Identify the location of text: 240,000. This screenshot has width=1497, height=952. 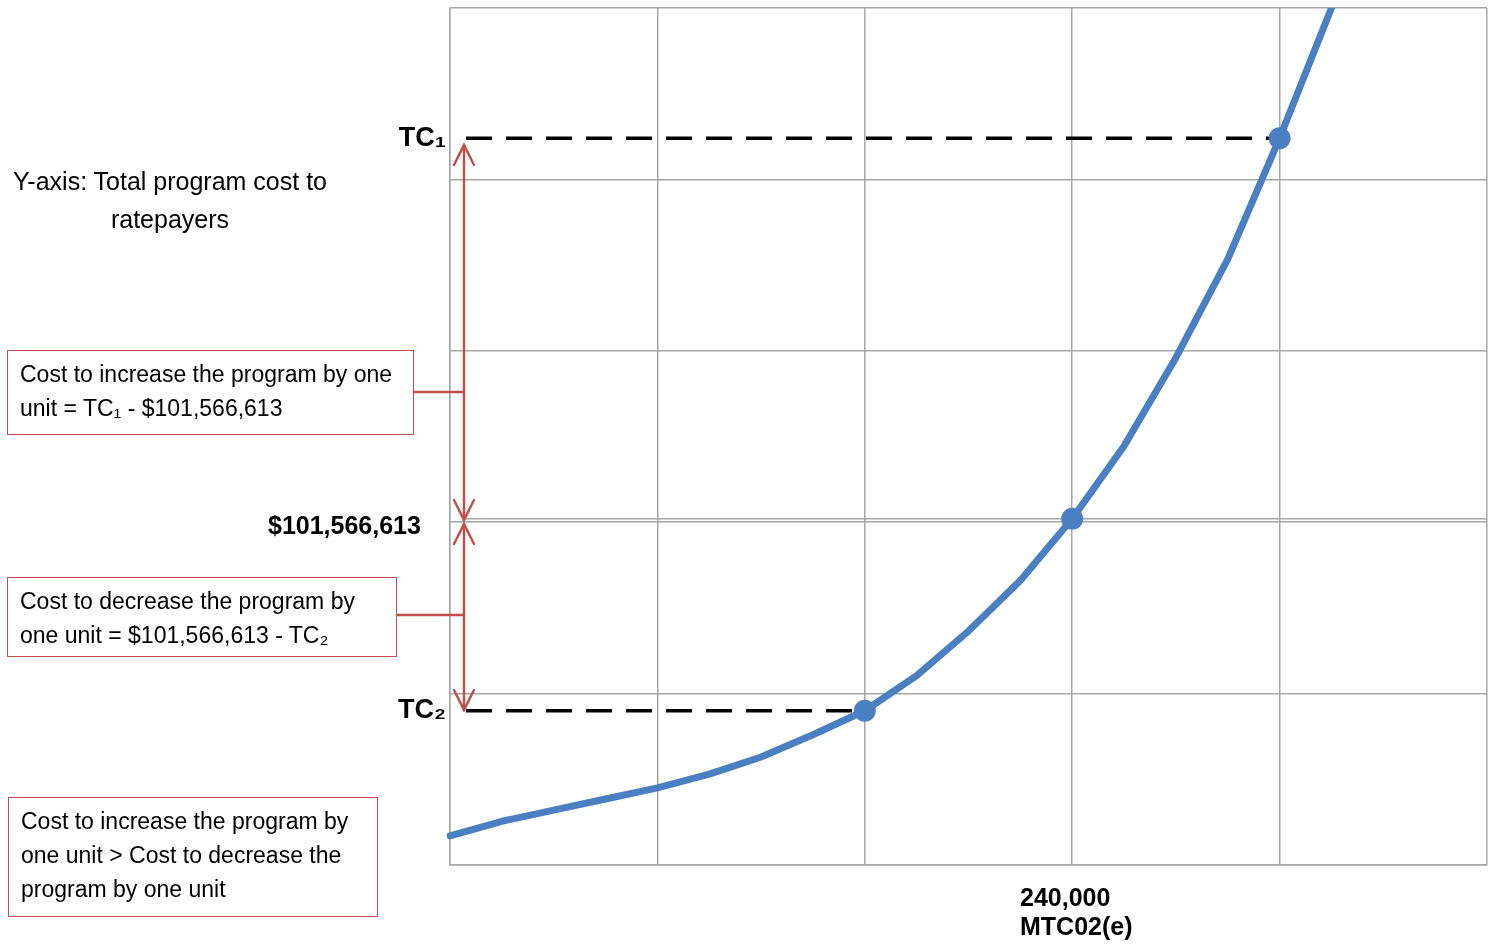
(1065, 897).